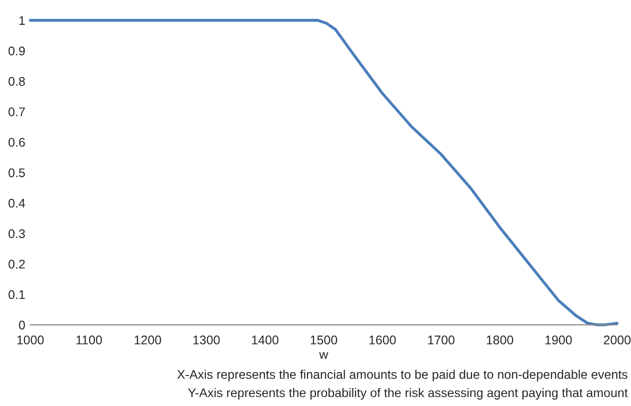 Image resolution: width=631 pixels, height=406 pixels. Describe the element at coordinates (500, 340) in the screenshot. I see `x-tick-label: 1800` at that location.